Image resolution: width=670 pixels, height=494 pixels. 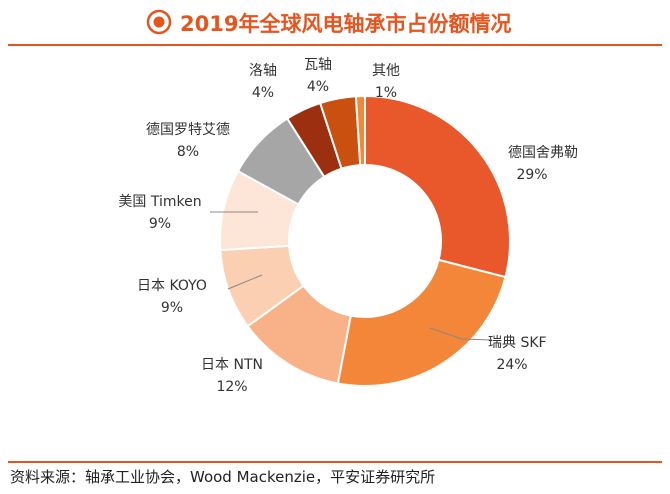 I want to click on source-note: 资料来源：轴承工业协会，Wood Mackenzie，平安证券研究所, so click(x=223, y=477).